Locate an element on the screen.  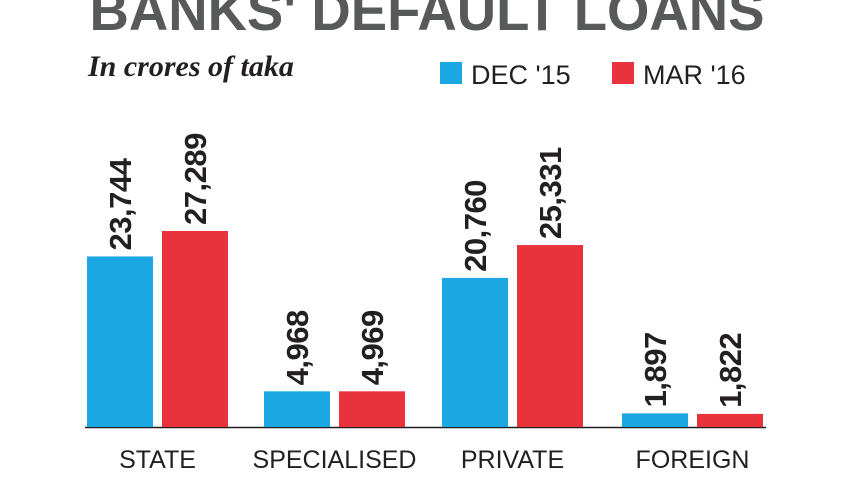
value-label: 4,969 is located at coordinates (372, 347).